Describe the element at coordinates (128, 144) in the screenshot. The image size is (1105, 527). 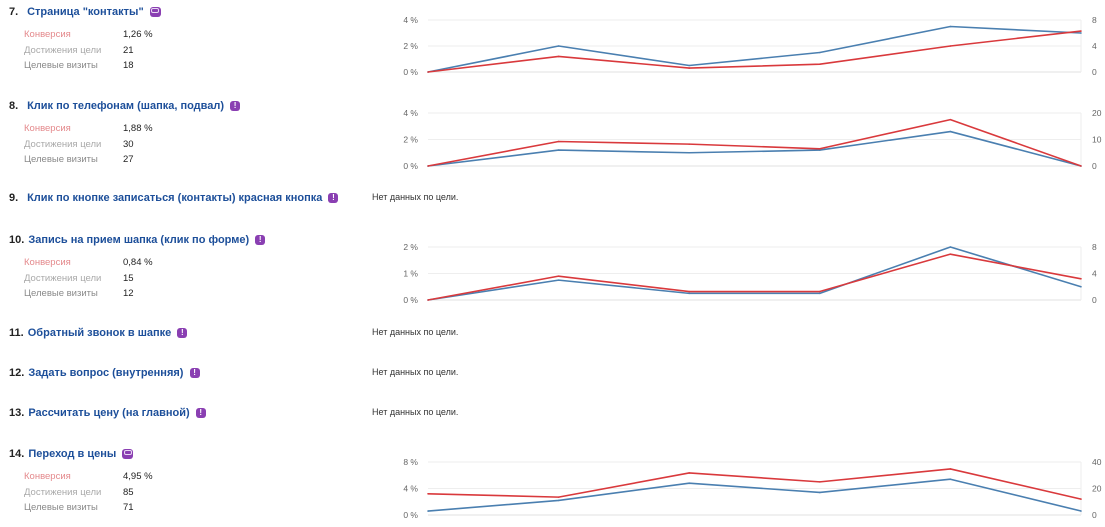
I see `stat-value: 30` at that location.